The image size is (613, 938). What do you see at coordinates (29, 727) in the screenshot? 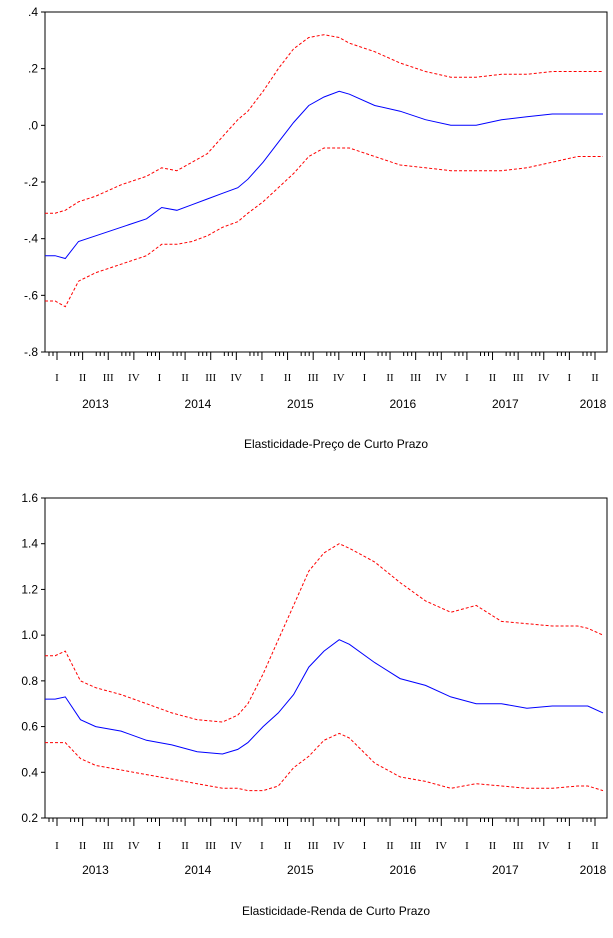
I see `chart-2-y-tick-label: 0.6` at bounding box center [29, 727].